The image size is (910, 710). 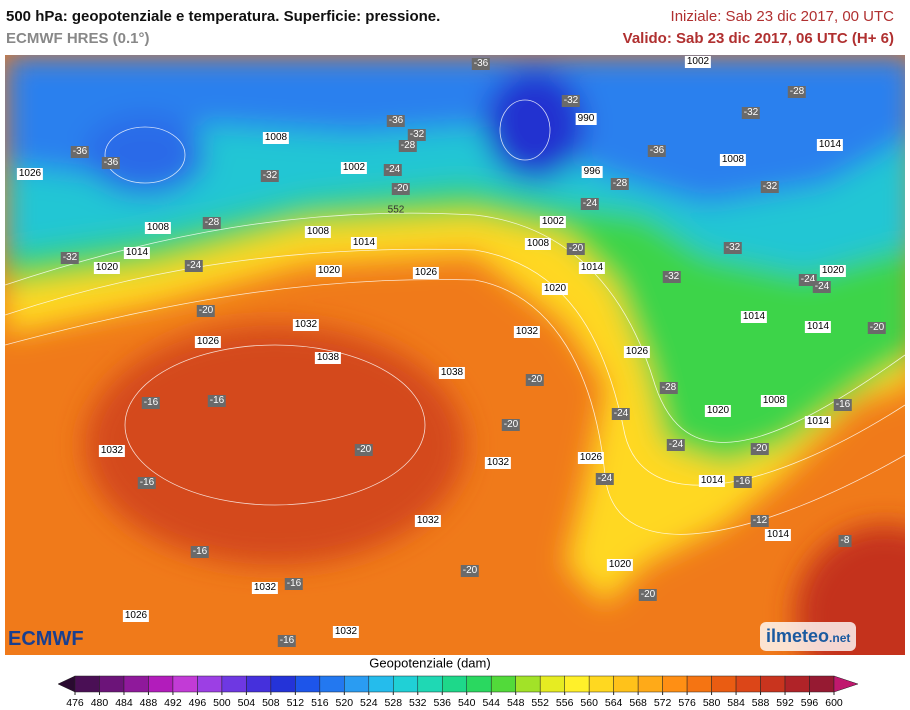 What do you see at coordinates (442, 703) in the screenshot?
I see `colorbar-tick-label: 536` at bounding box center [442, 703].